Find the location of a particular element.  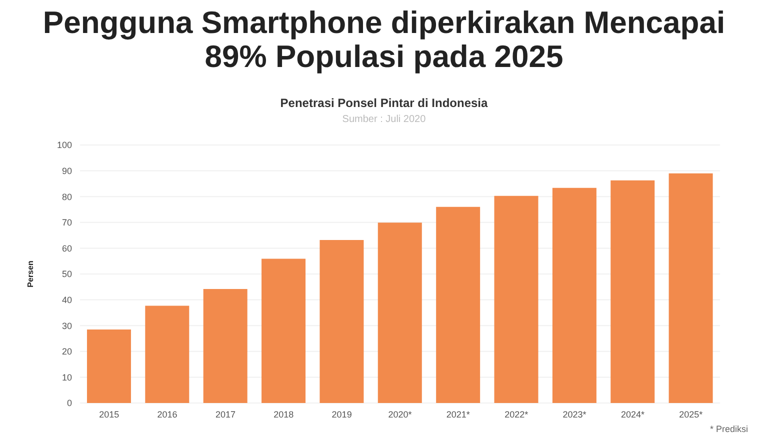

y-tick-label: 0 is located at coordinates (69, 403).